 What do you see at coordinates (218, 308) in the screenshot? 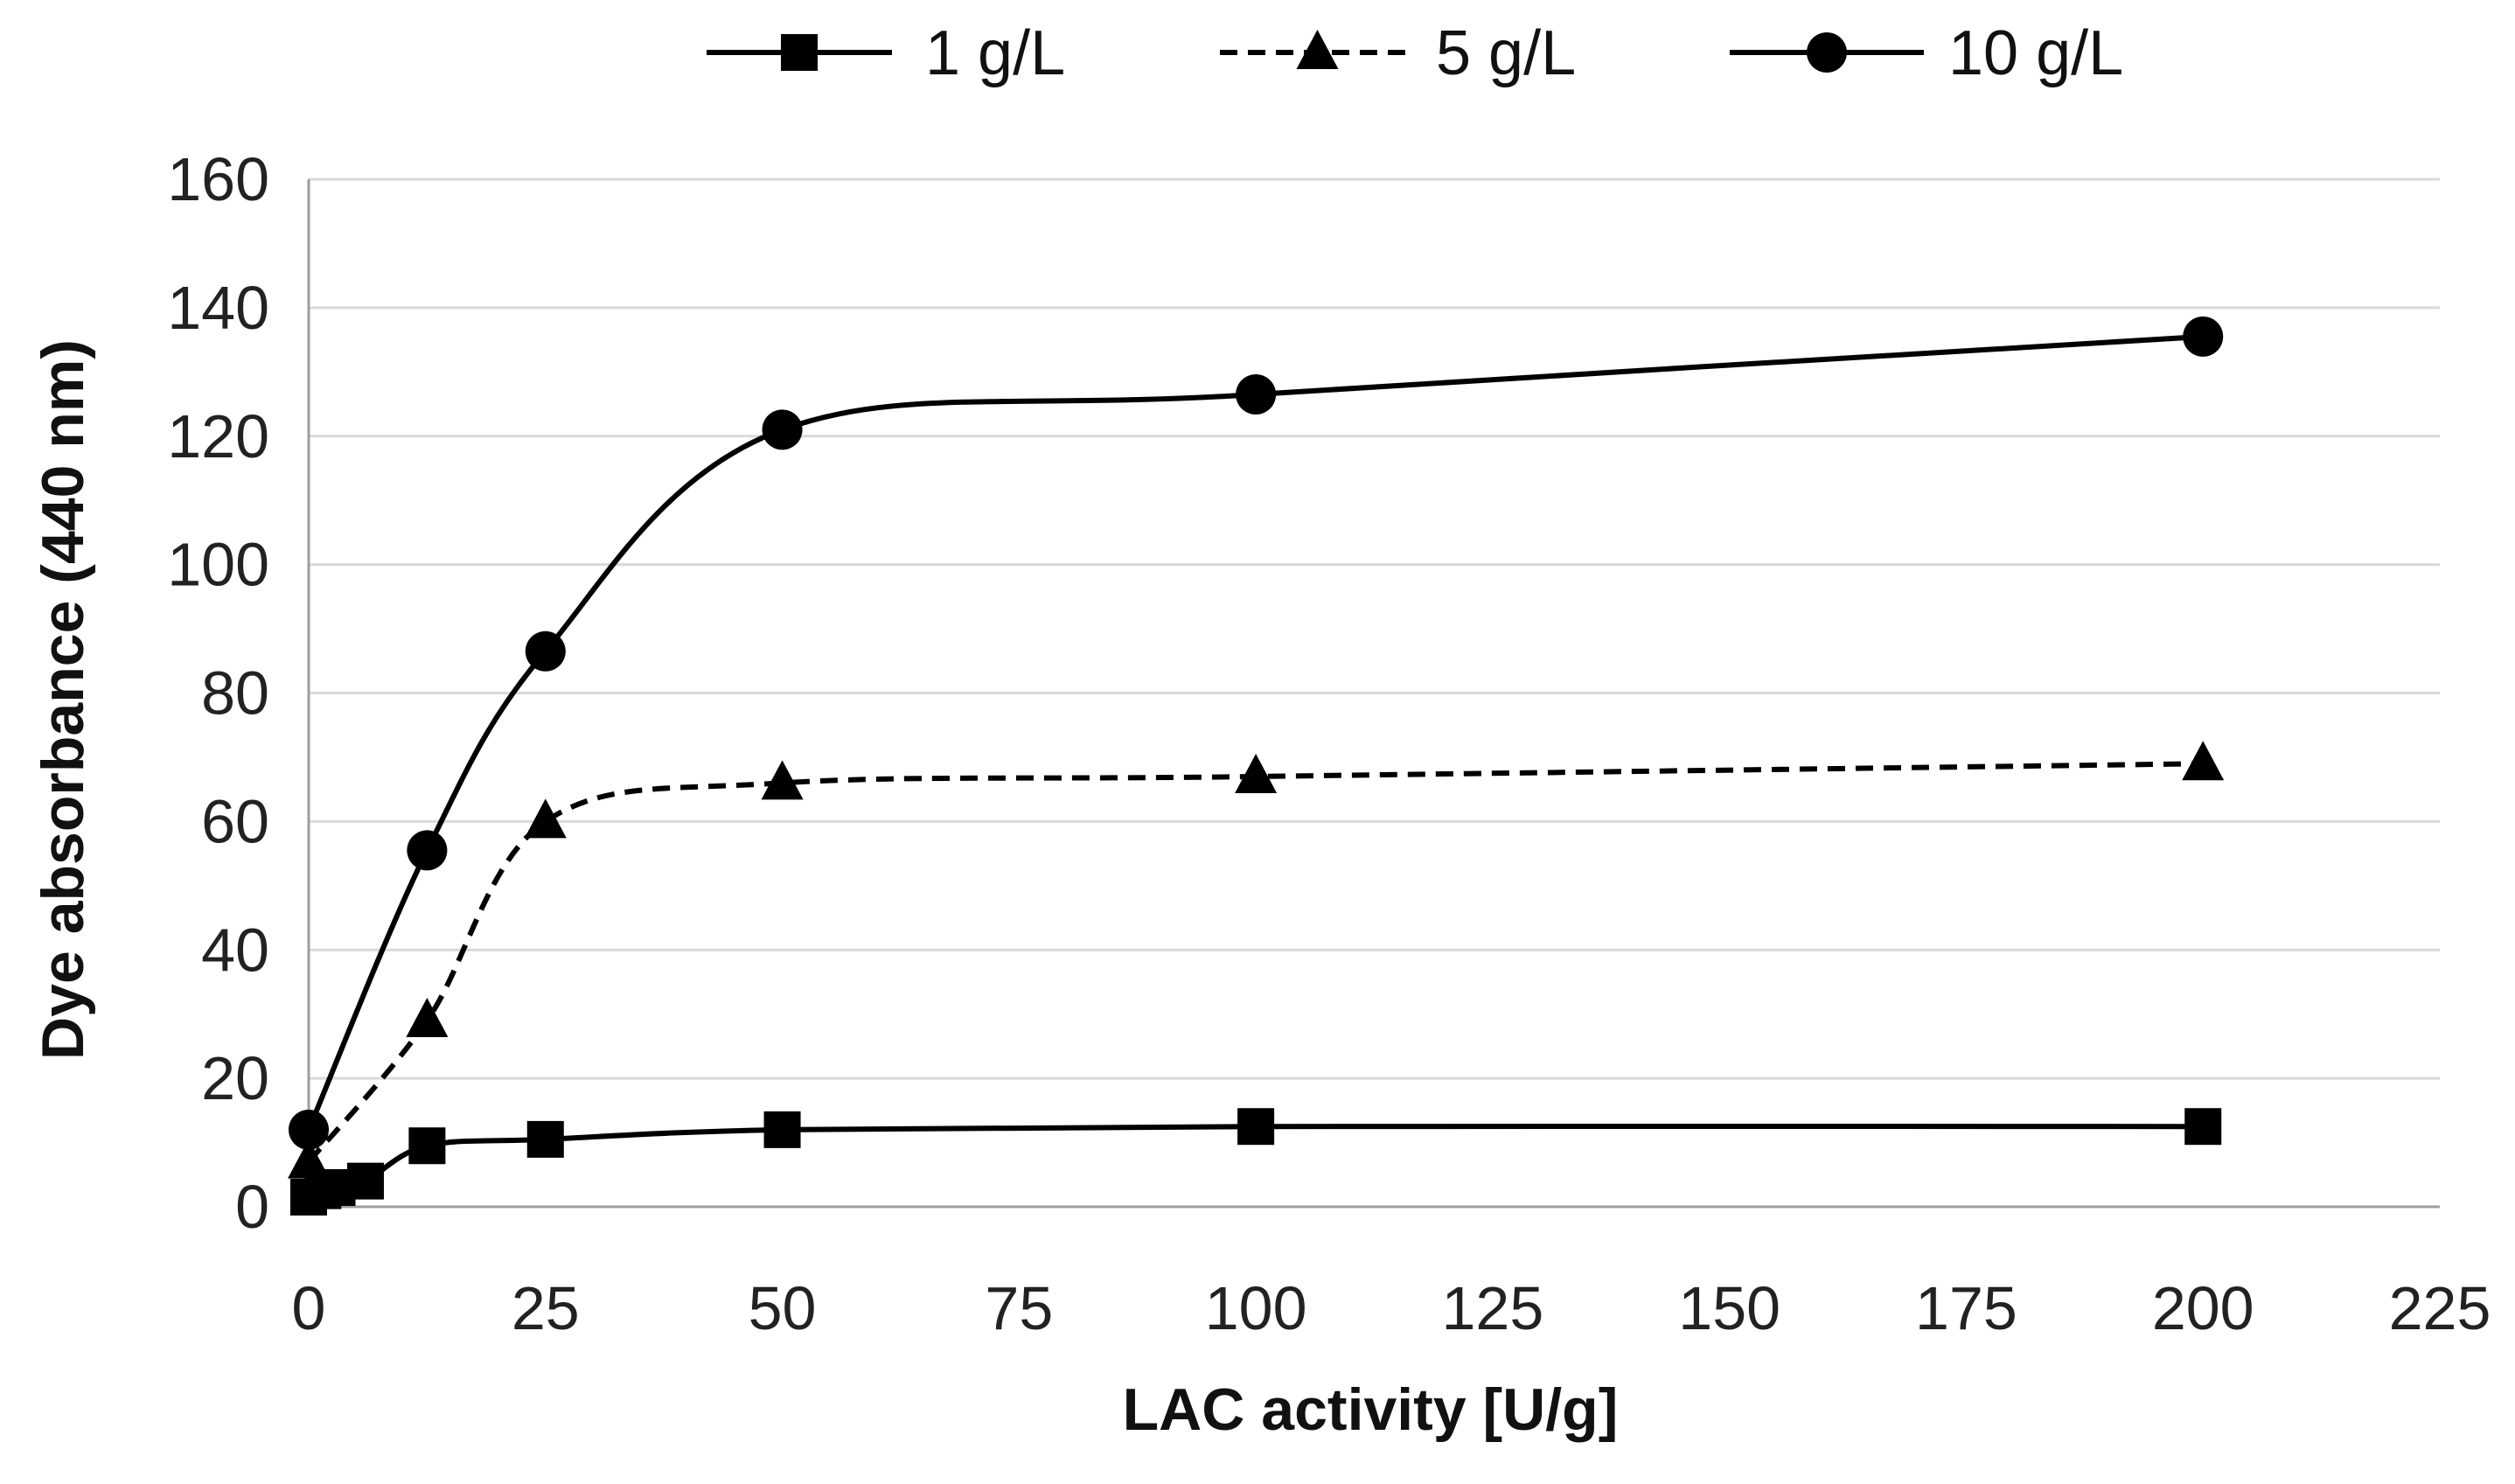
I see `y-tick-label: 140` at bounding box center [218, 308].